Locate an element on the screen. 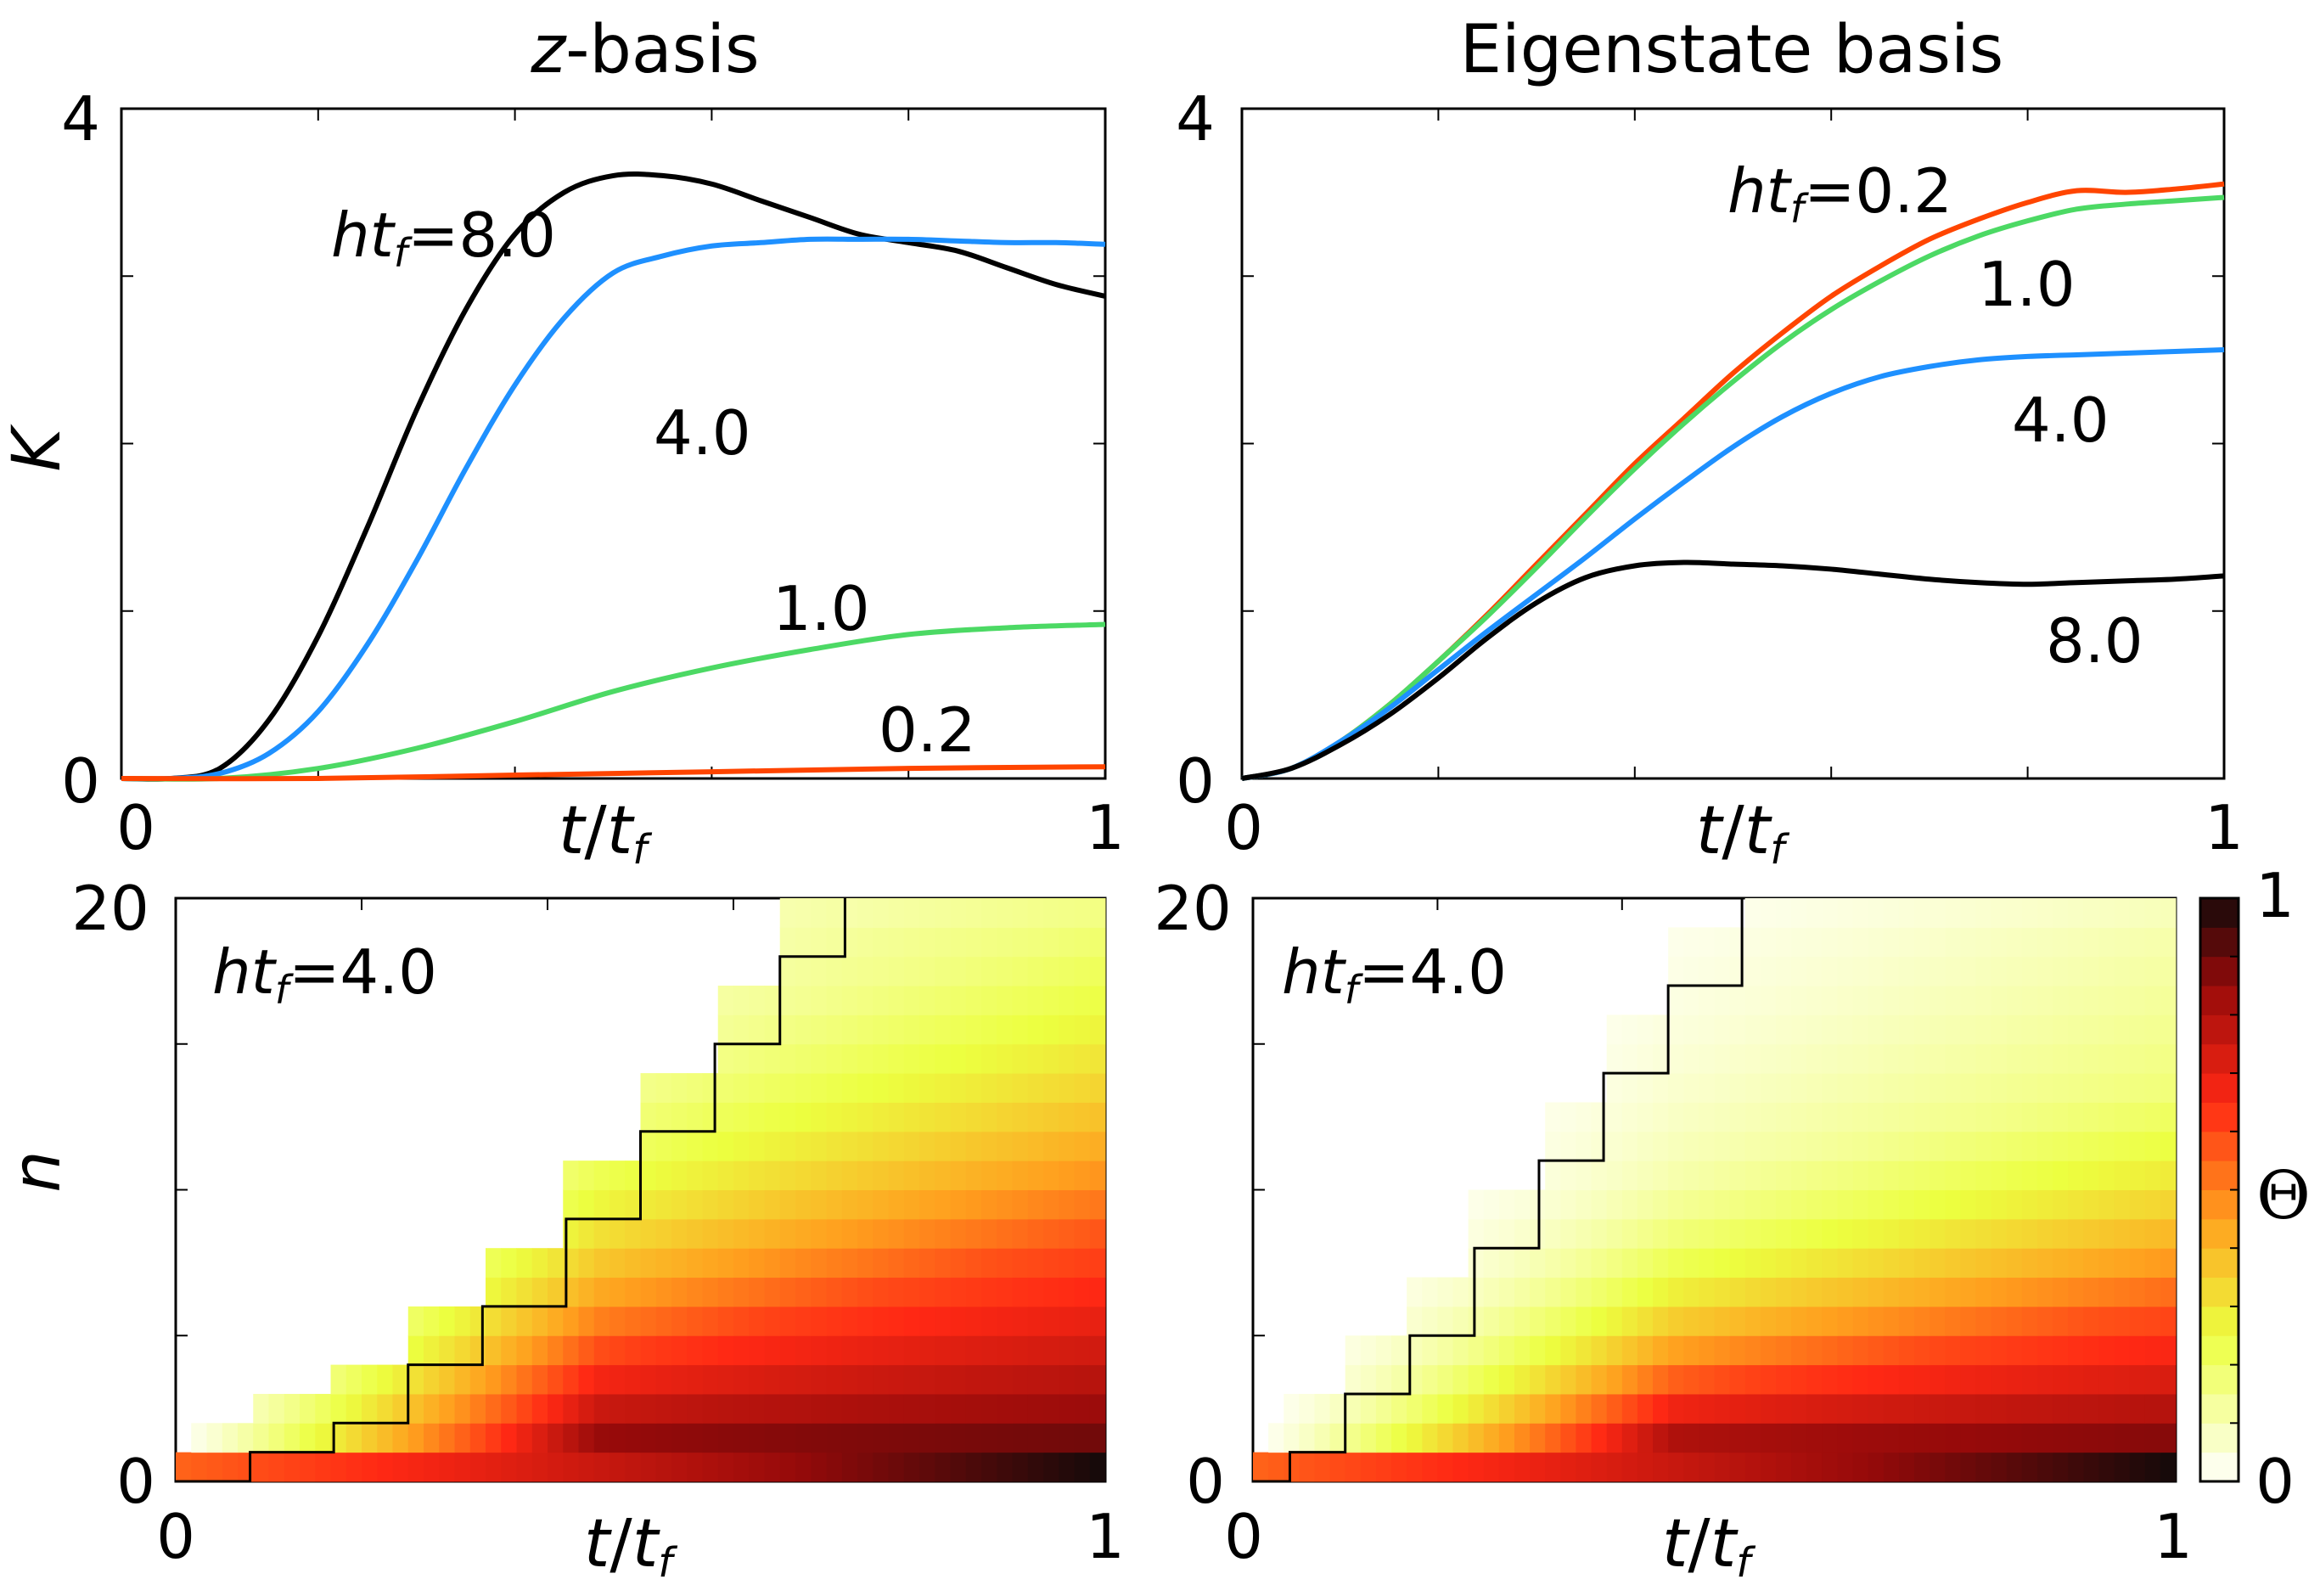  tr-annot-1: 1.0 is located at coordinates (2027, 284).